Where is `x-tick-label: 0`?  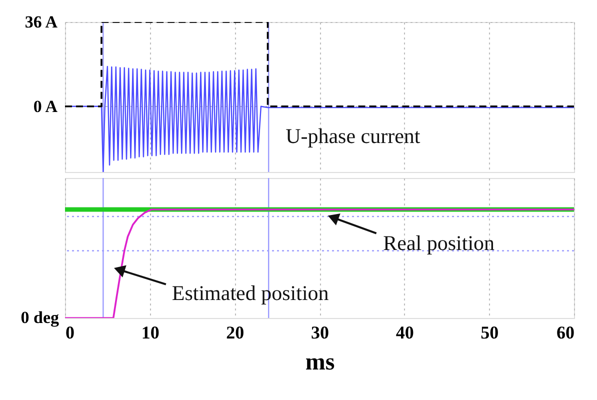 x-tick-label: 0 is located at coordinates (70, 332).